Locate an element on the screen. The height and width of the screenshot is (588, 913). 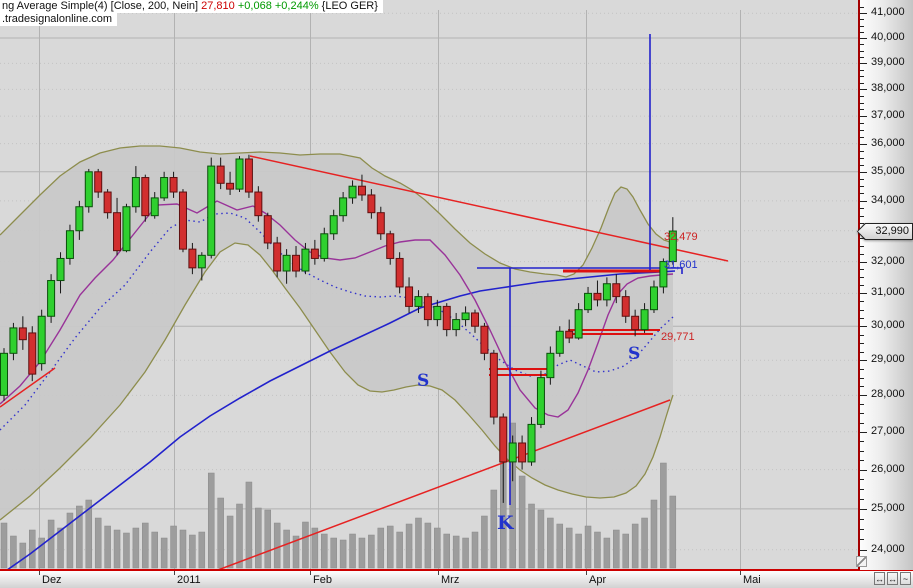
axis-toolbar: ↔ ↔ ~ is located at coordinates (892, 578).